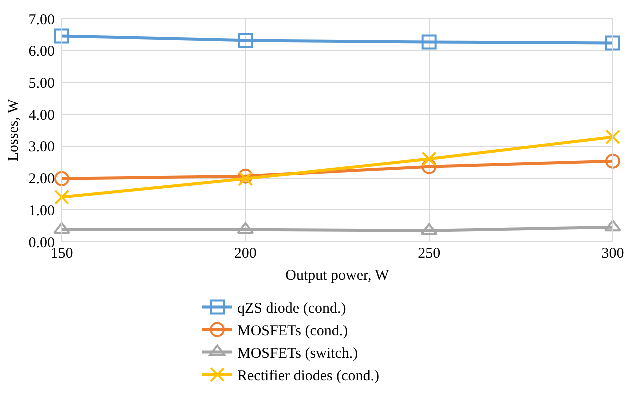 This screenshot has width=636, height=403. What do you see at coordinates (41, 116) in the screenshot?
I see `y-tick-label: 4.00` at bounding box center [41, 116].